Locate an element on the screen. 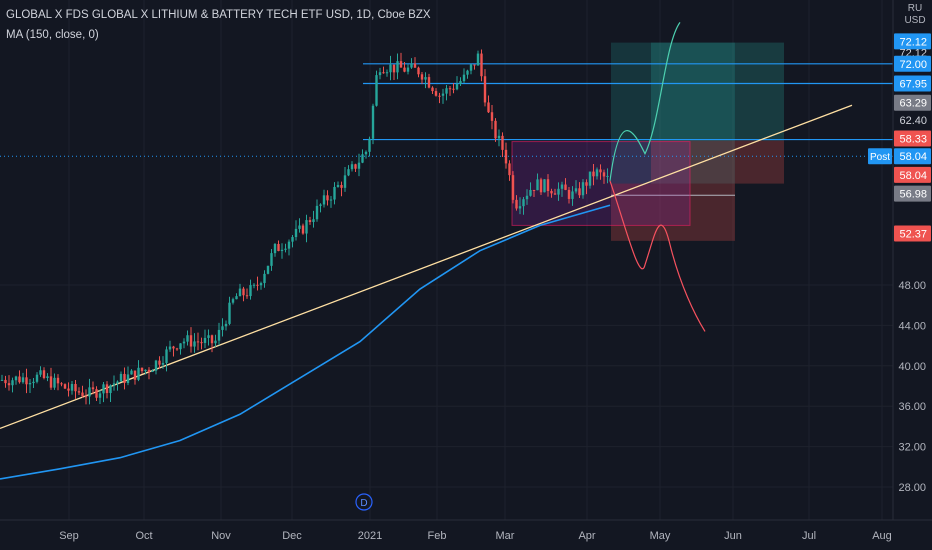  currency-label: RU USD is located at coordinates (915, 15).